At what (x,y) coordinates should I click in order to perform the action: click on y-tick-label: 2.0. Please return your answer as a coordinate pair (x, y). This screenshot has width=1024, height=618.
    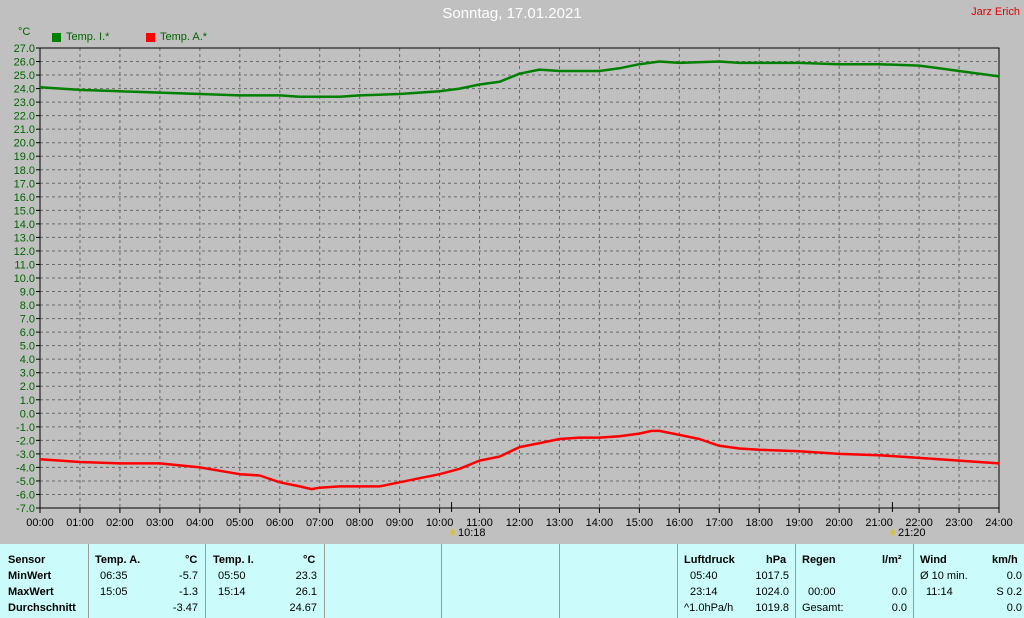
    Looking at the image, I should click on (27, 387).